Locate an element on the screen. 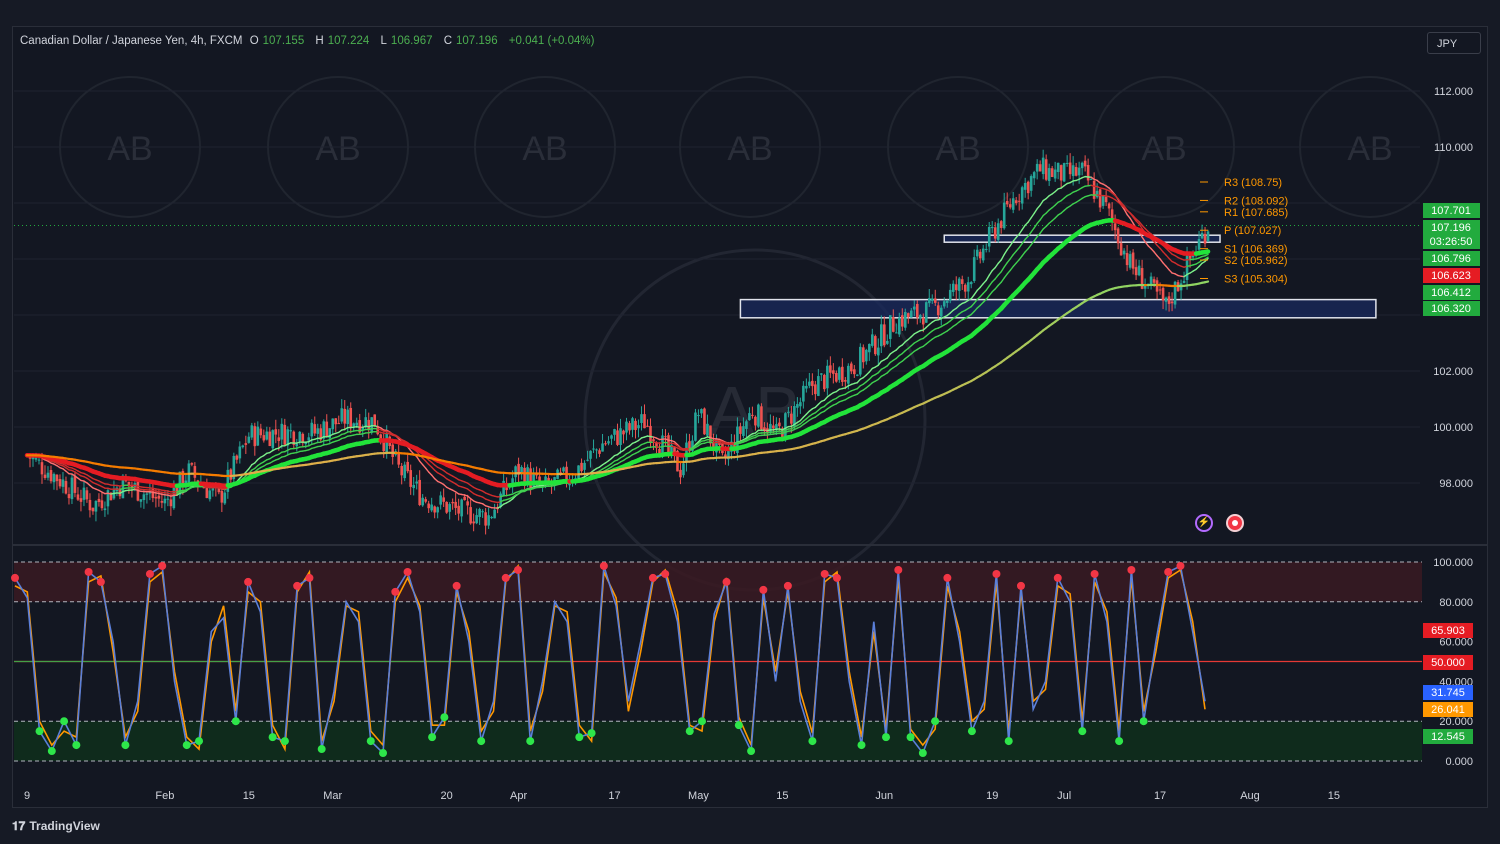 This screenshot has height=844, width=1500. price-axis-tick: 102.000 is located at coordinates (1453, 372).